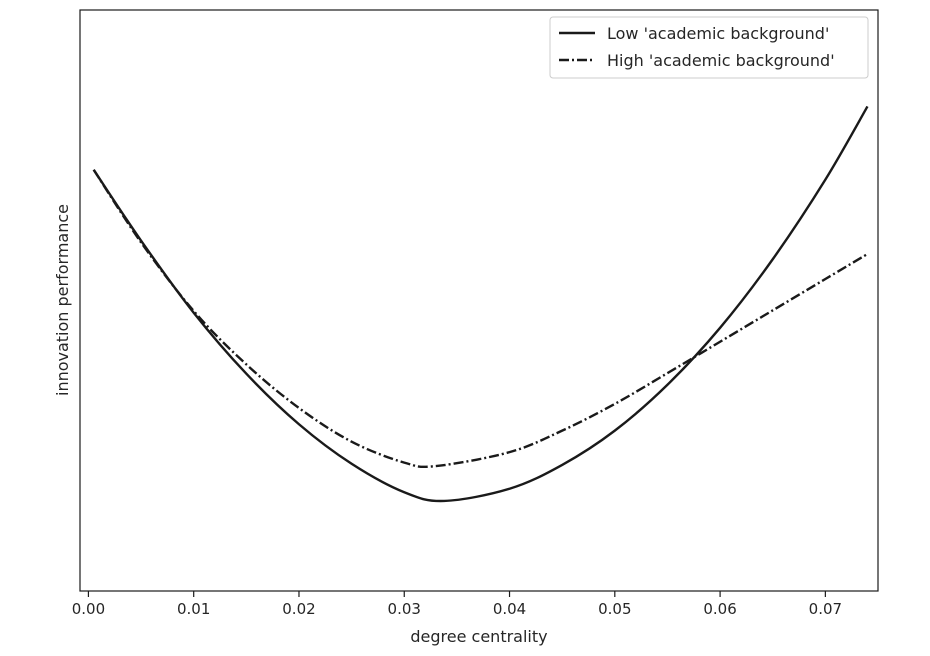 The image size is (930, 656). I want to click on legend-box, so click(709, 47).